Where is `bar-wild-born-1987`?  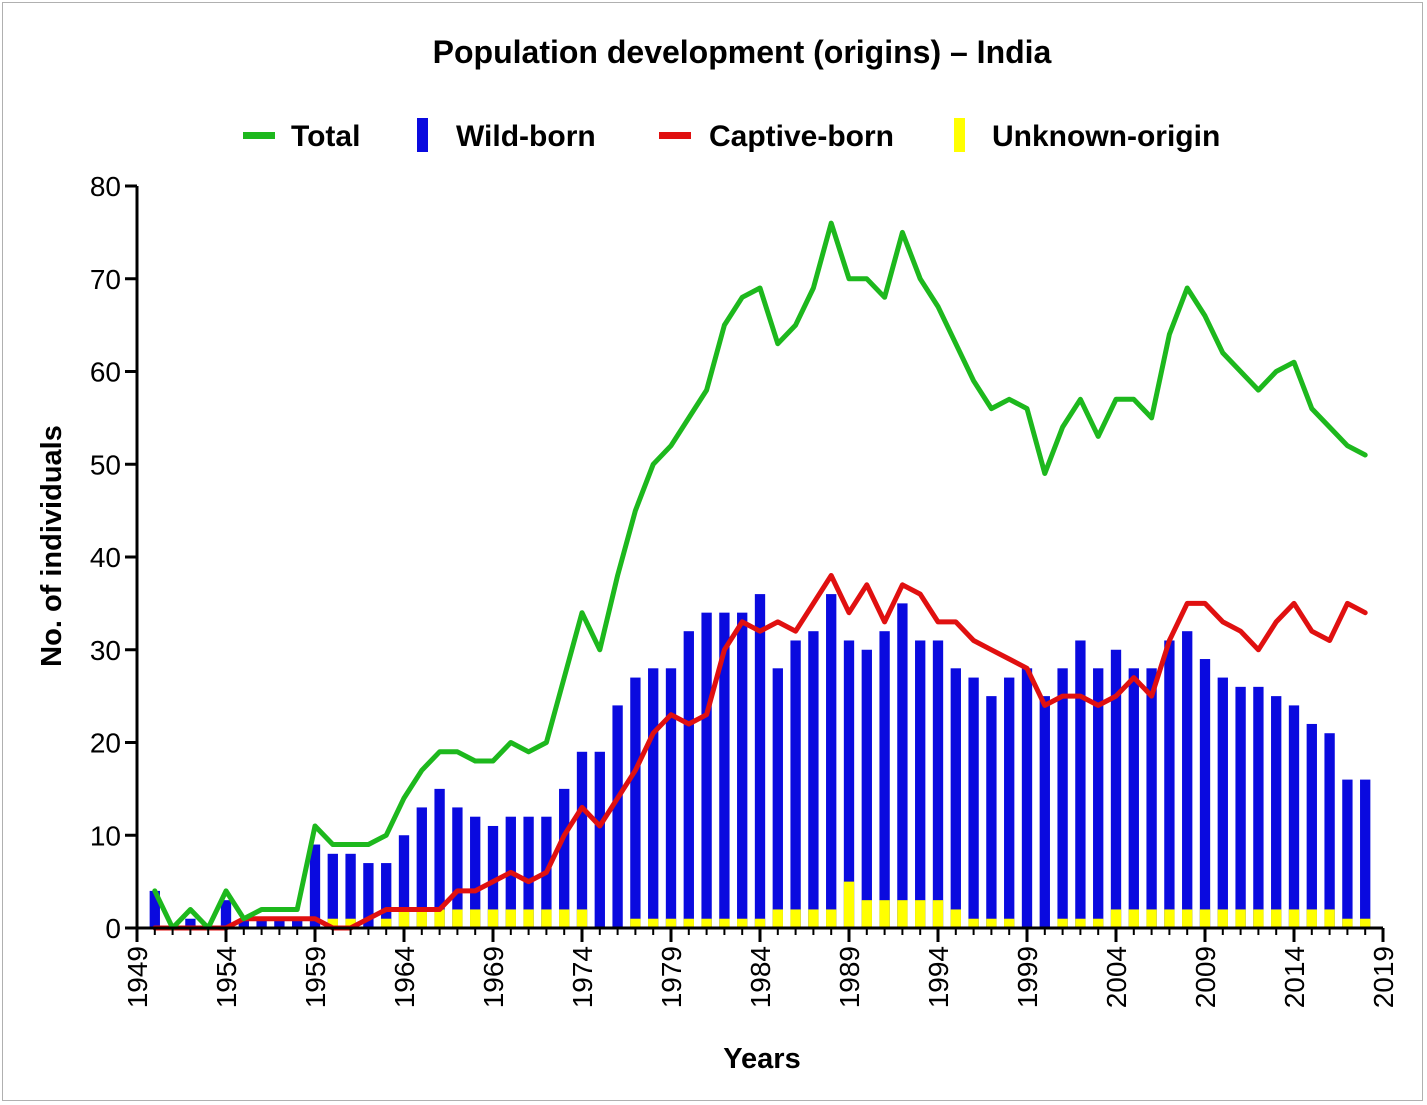
bar-wild-born-1987 is located at coordinates (813, 779).